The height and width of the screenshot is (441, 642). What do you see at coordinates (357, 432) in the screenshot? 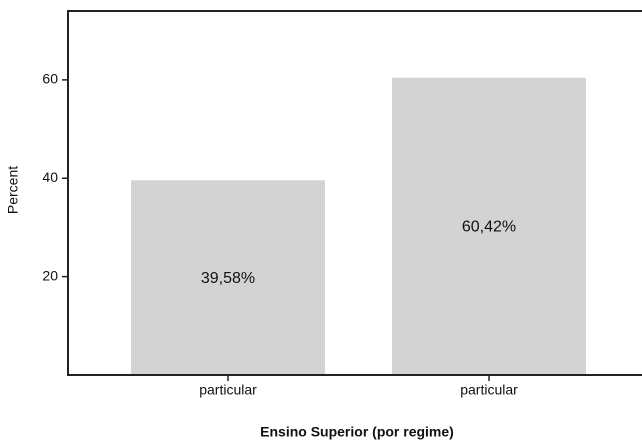
I see `x-axis-label: Ensino Superior (por regime)` at bounding box center [357, 432].